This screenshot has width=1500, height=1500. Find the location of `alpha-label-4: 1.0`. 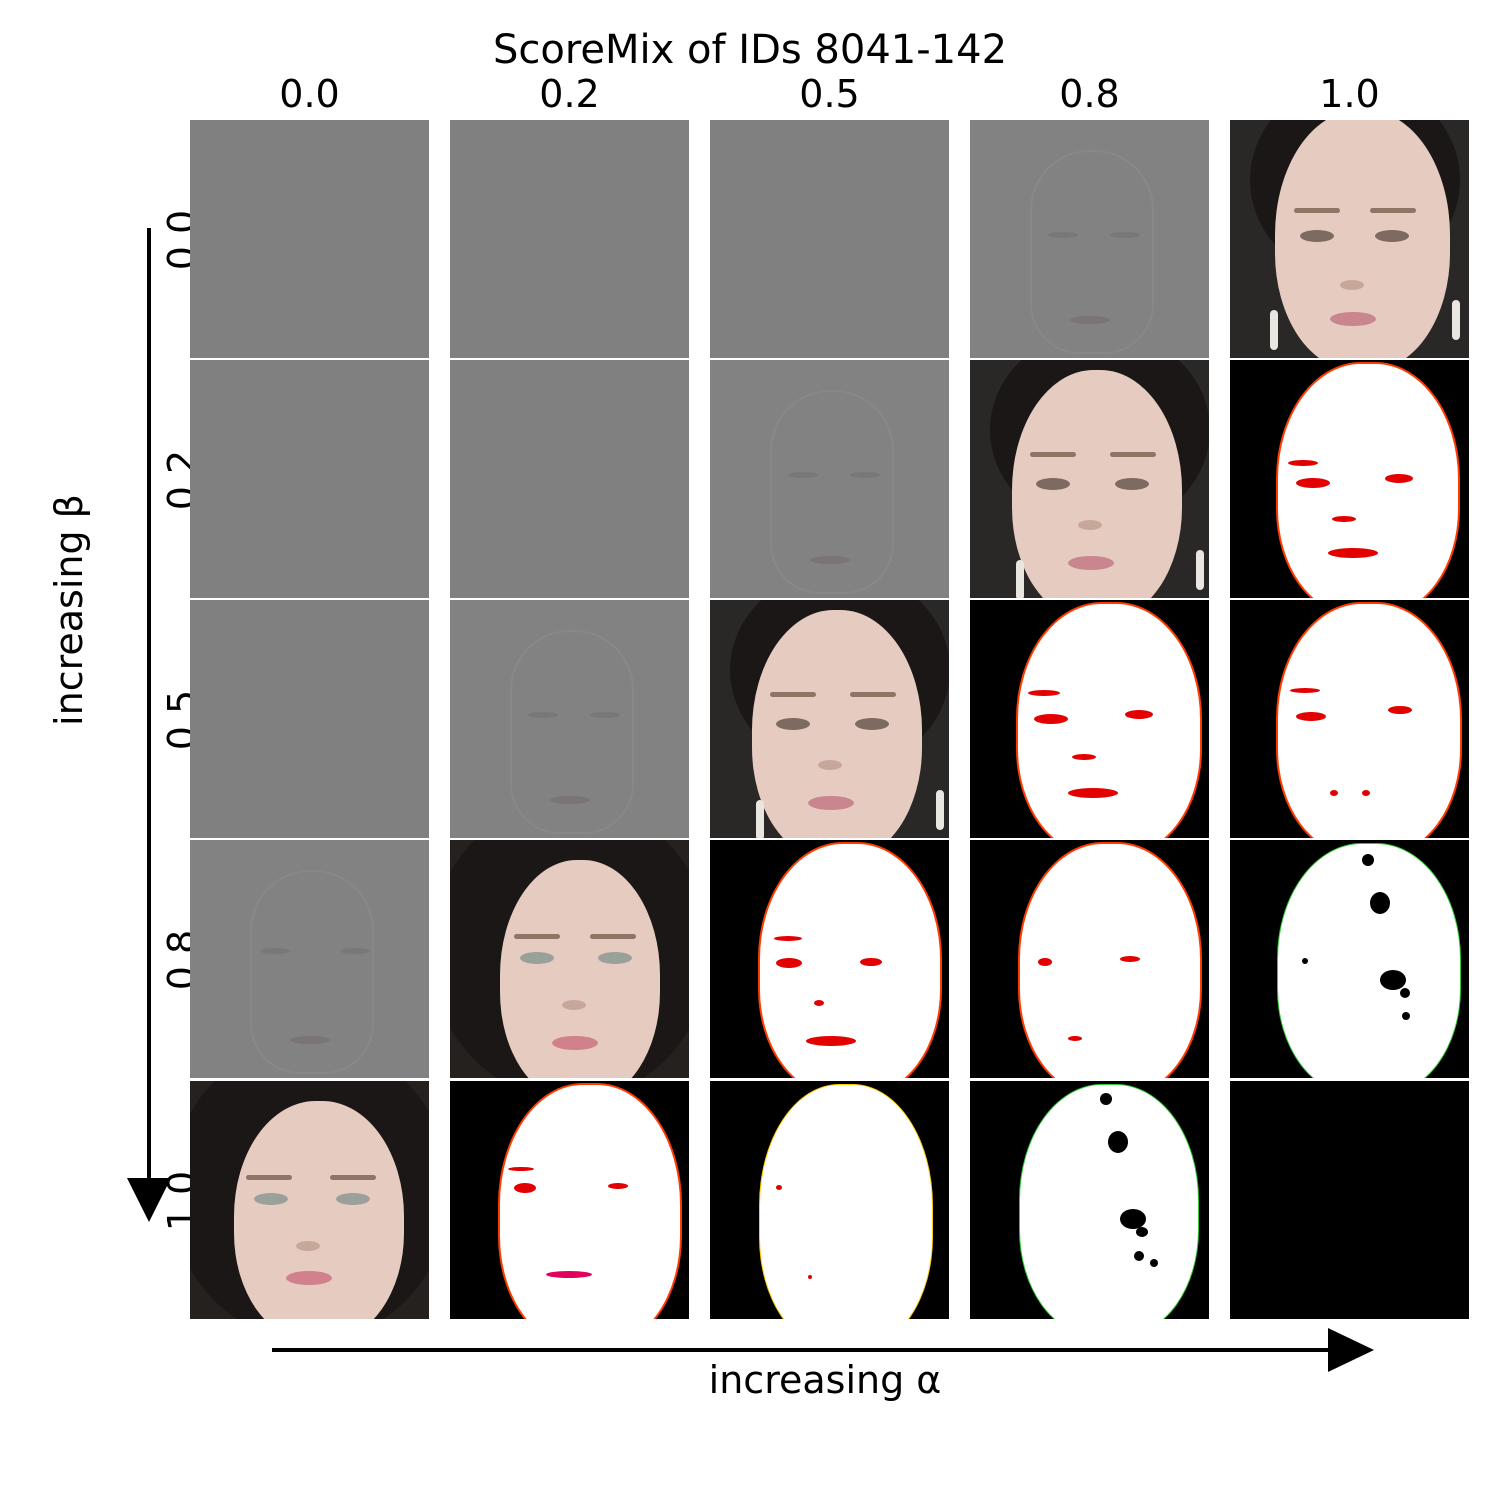

alpha-label-4: 1.0 is located at coordinates (1349, 94).